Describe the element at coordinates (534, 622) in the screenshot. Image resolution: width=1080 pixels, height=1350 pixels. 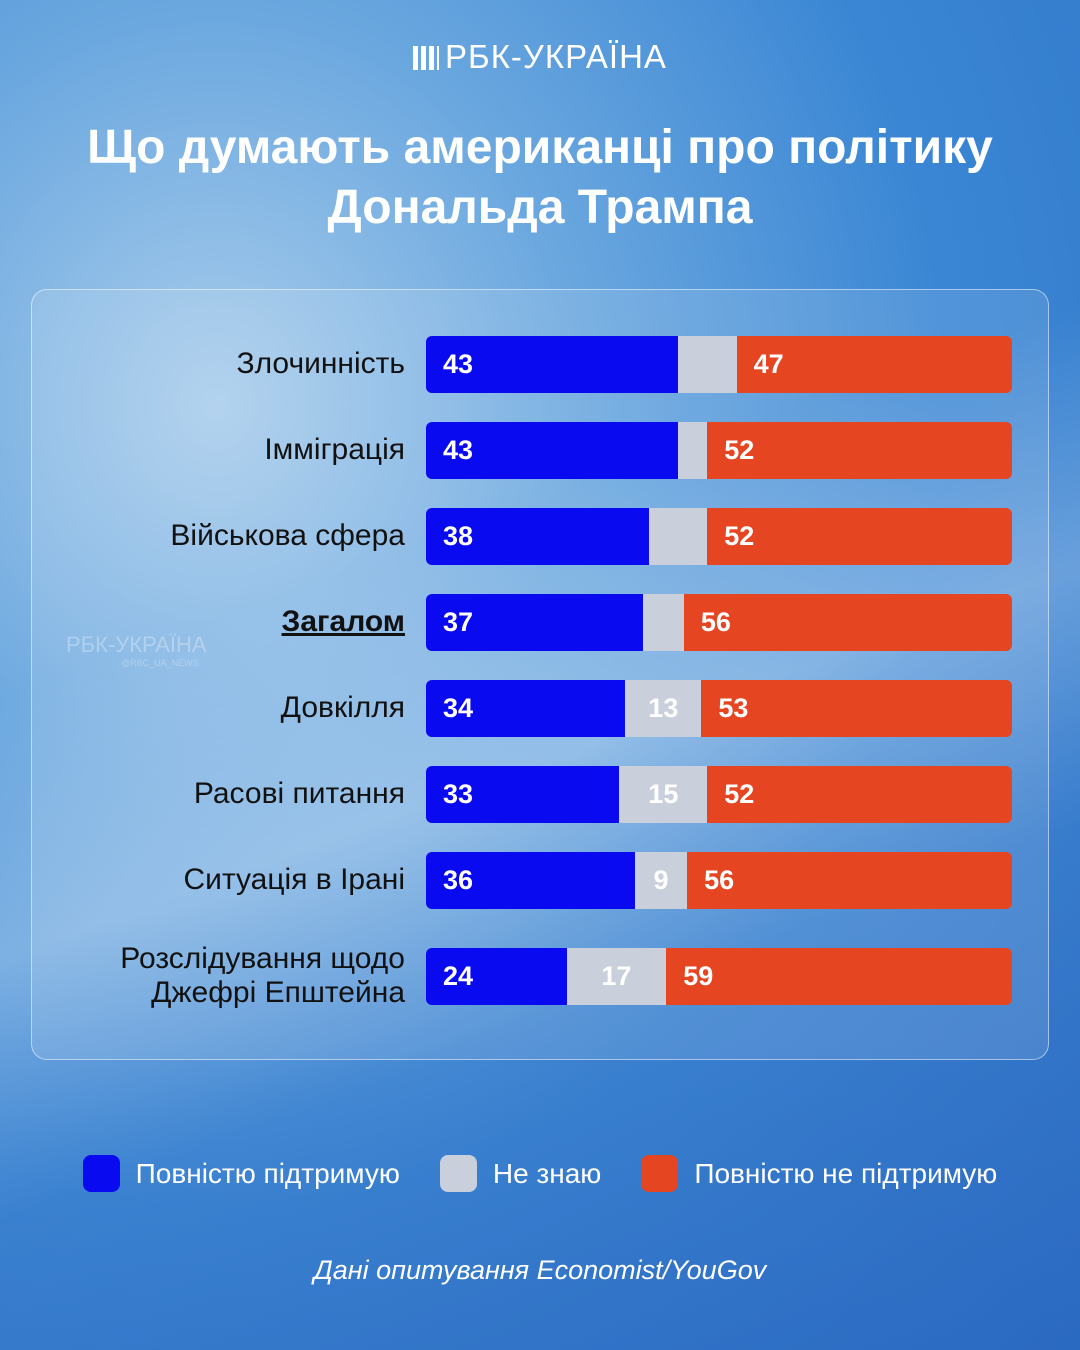
I see `bar-support: 37` at that location.